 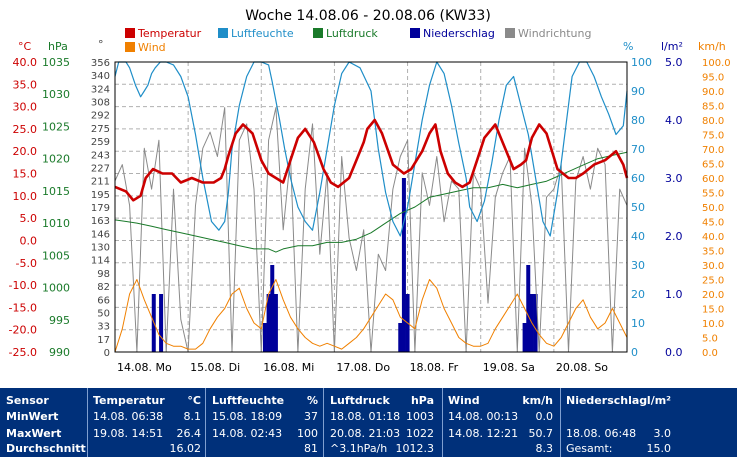 What do you see at coordinates (674, 120) in the screenshot?
I see `rain-tick: 4.0` at bounding box center [674, 120].